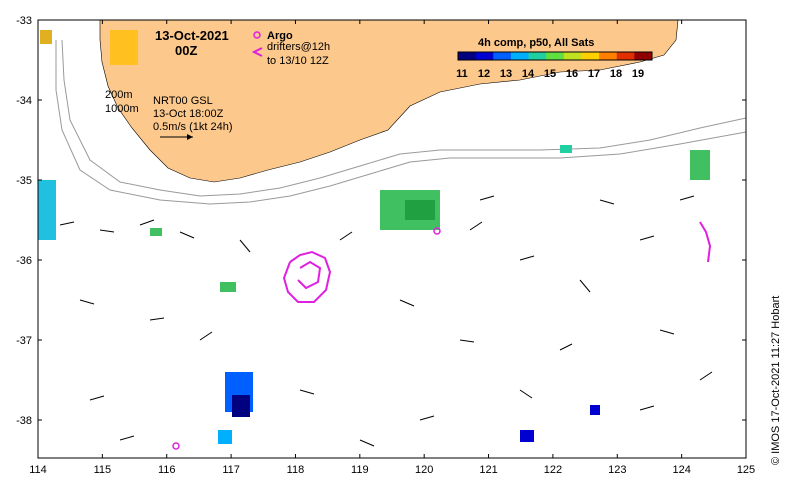 The image size is (790, 492). I want to click on colorbar-label: 14, so click(528, 74).